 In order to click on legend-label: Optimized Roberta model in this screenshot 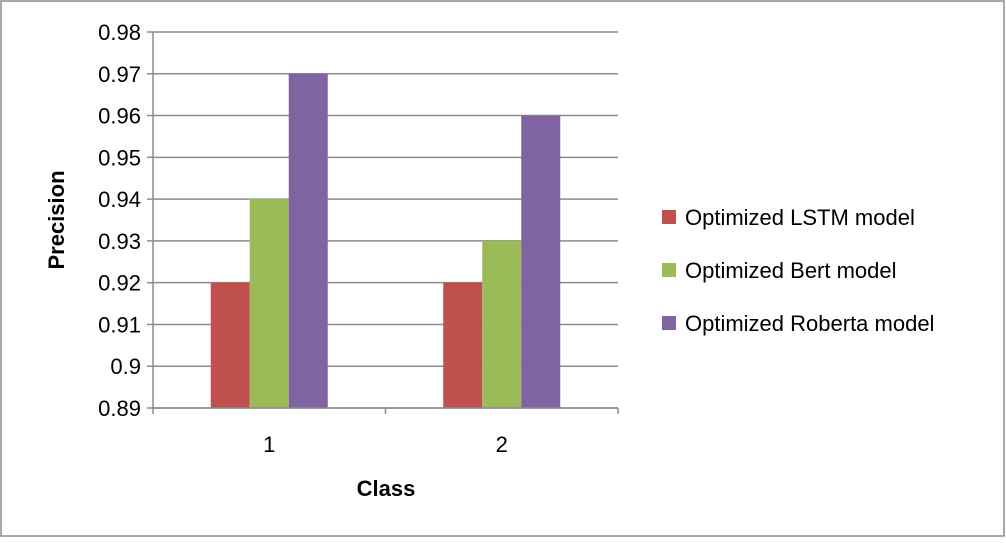, I will do `click(809, 323)`.